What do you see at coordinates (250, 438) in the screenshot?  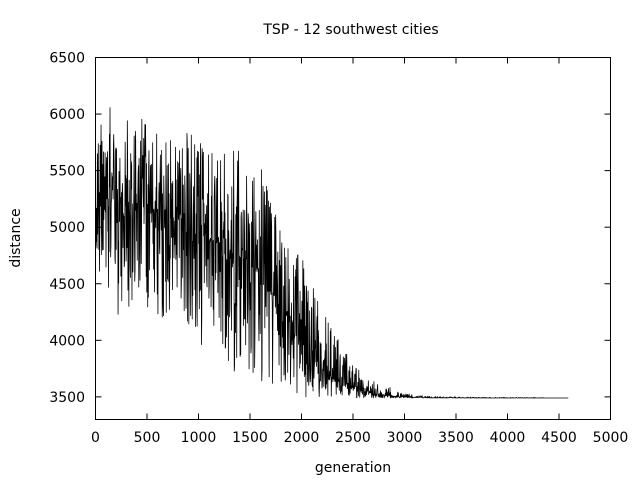 I see `x-tick-label: 1500` at bounding box center [250, 438].